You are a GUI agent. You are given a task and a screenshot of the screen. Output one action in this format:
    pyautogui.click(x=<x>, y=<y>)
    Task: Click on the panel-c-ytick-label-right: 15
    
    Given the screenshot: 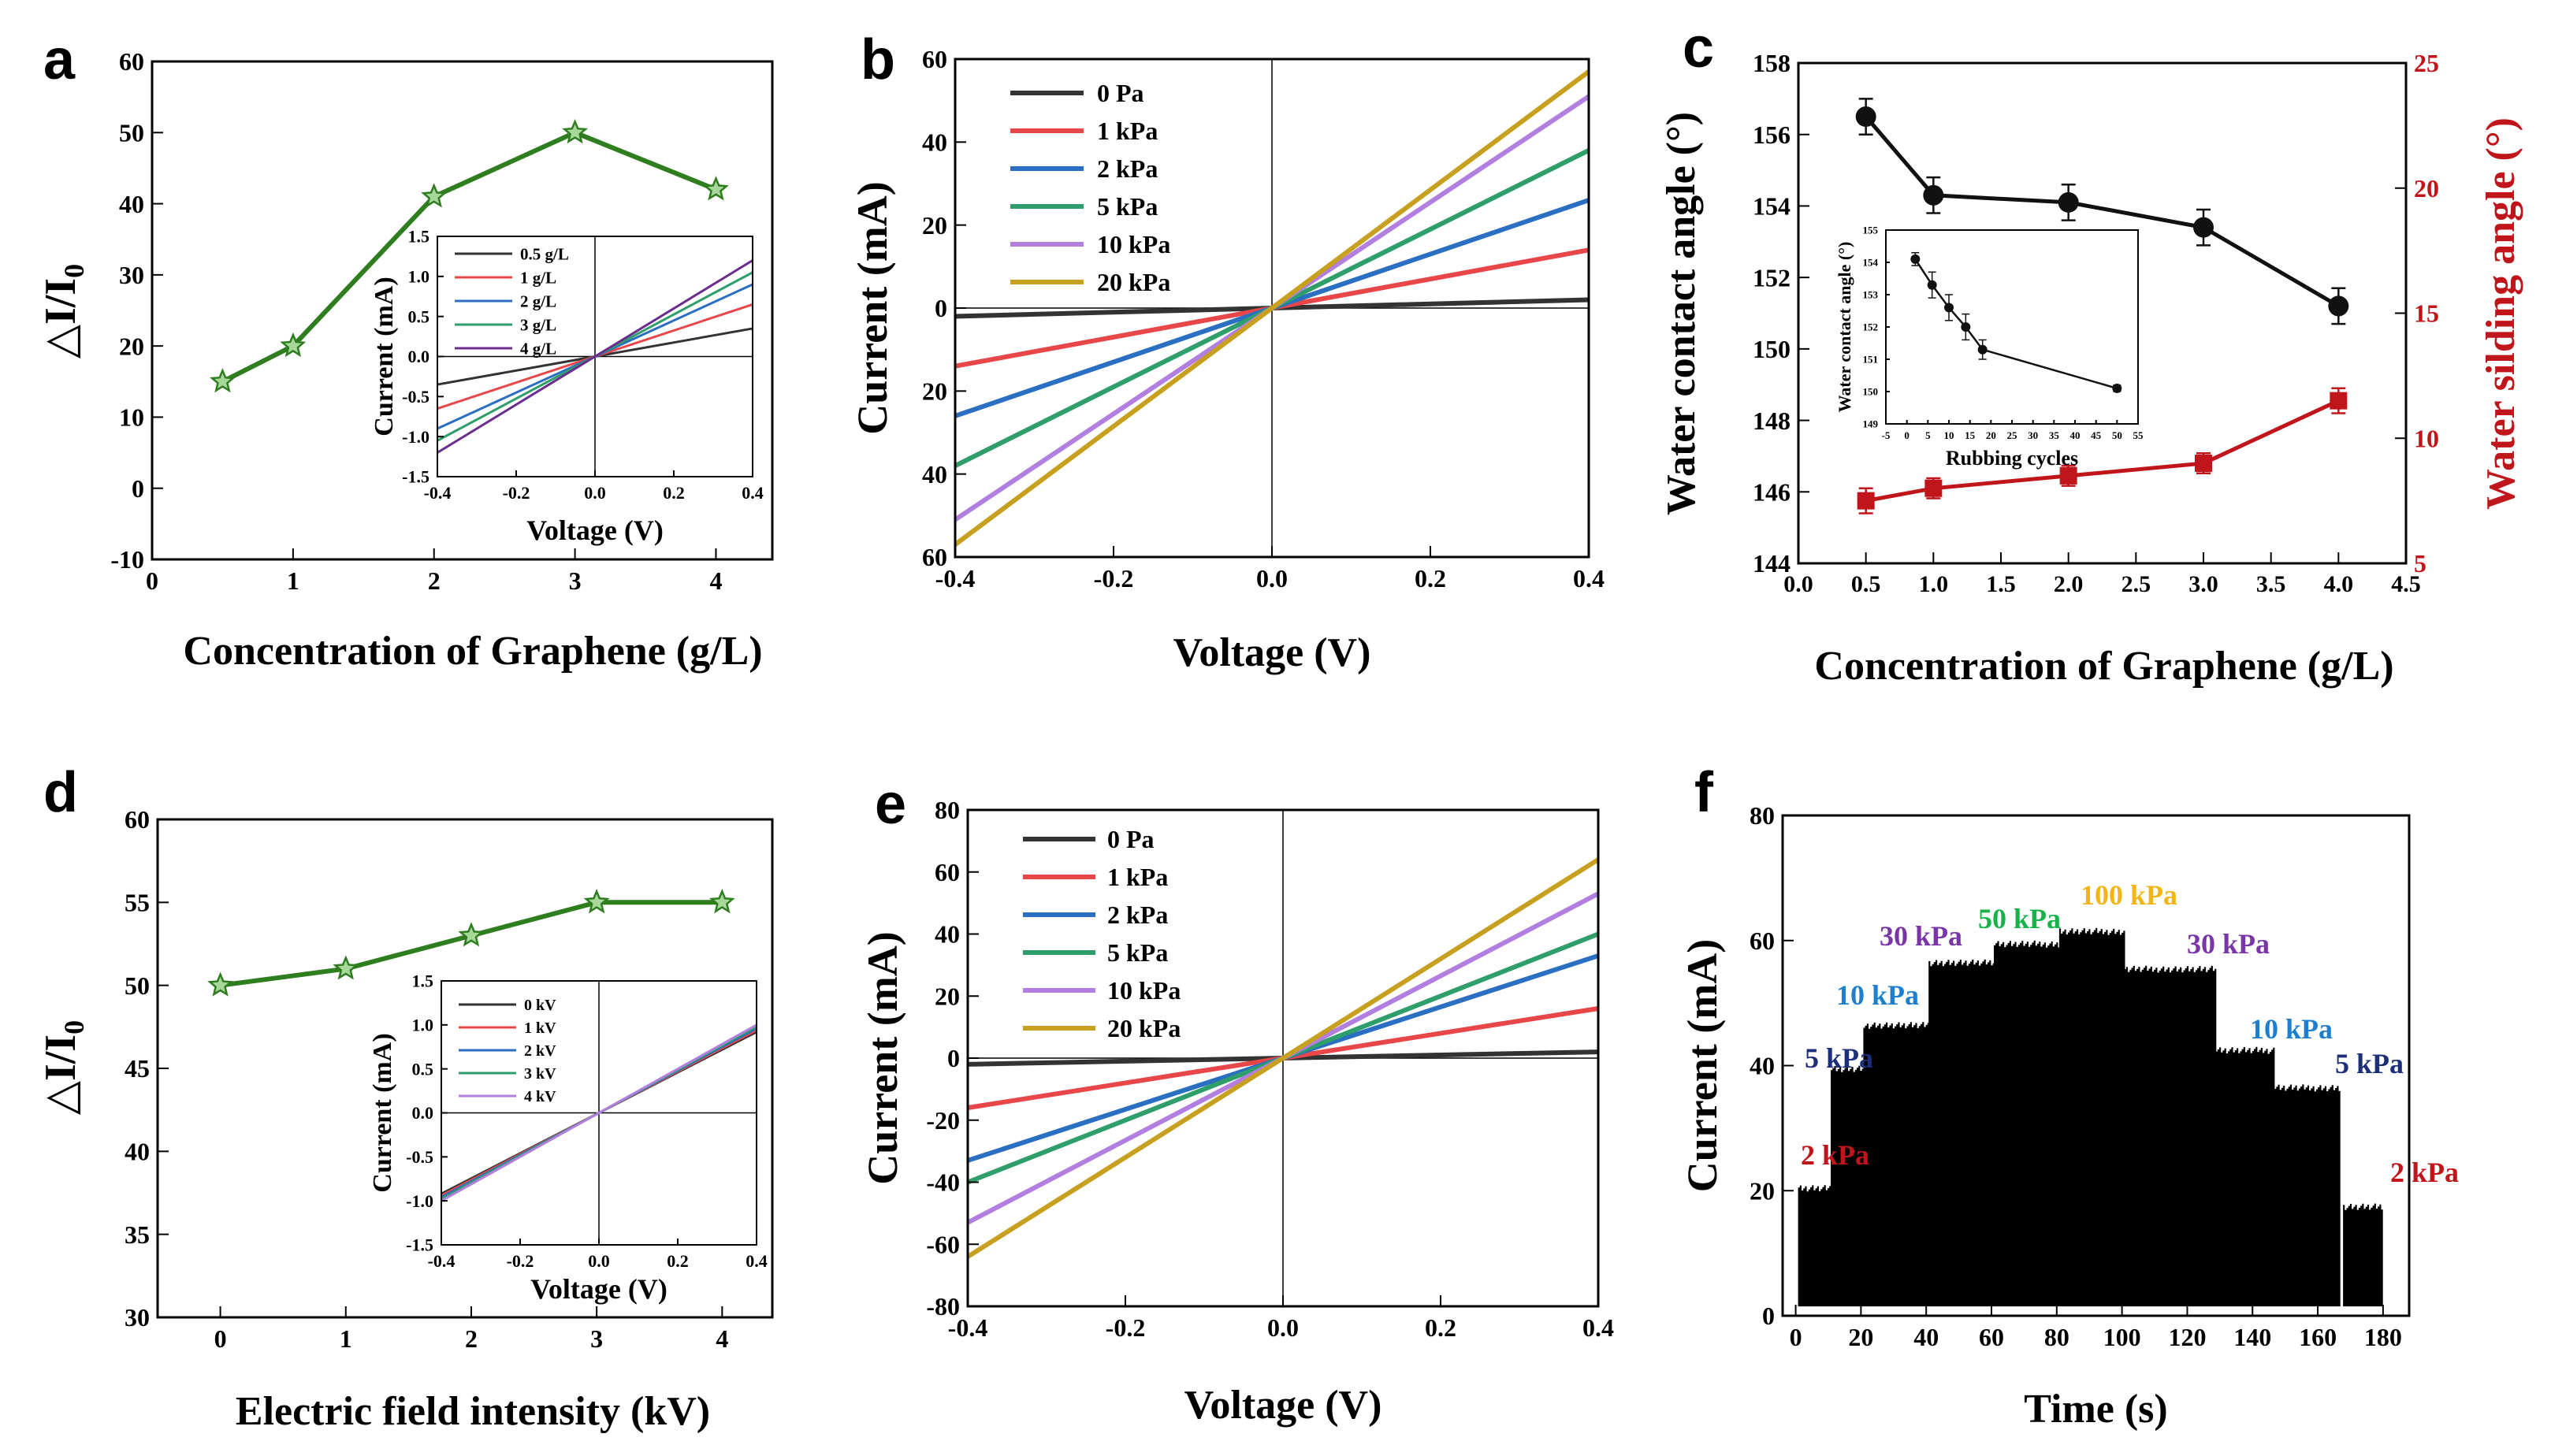 What is the action you would take?
    pyautogui.click(x=2426, y=313)
    